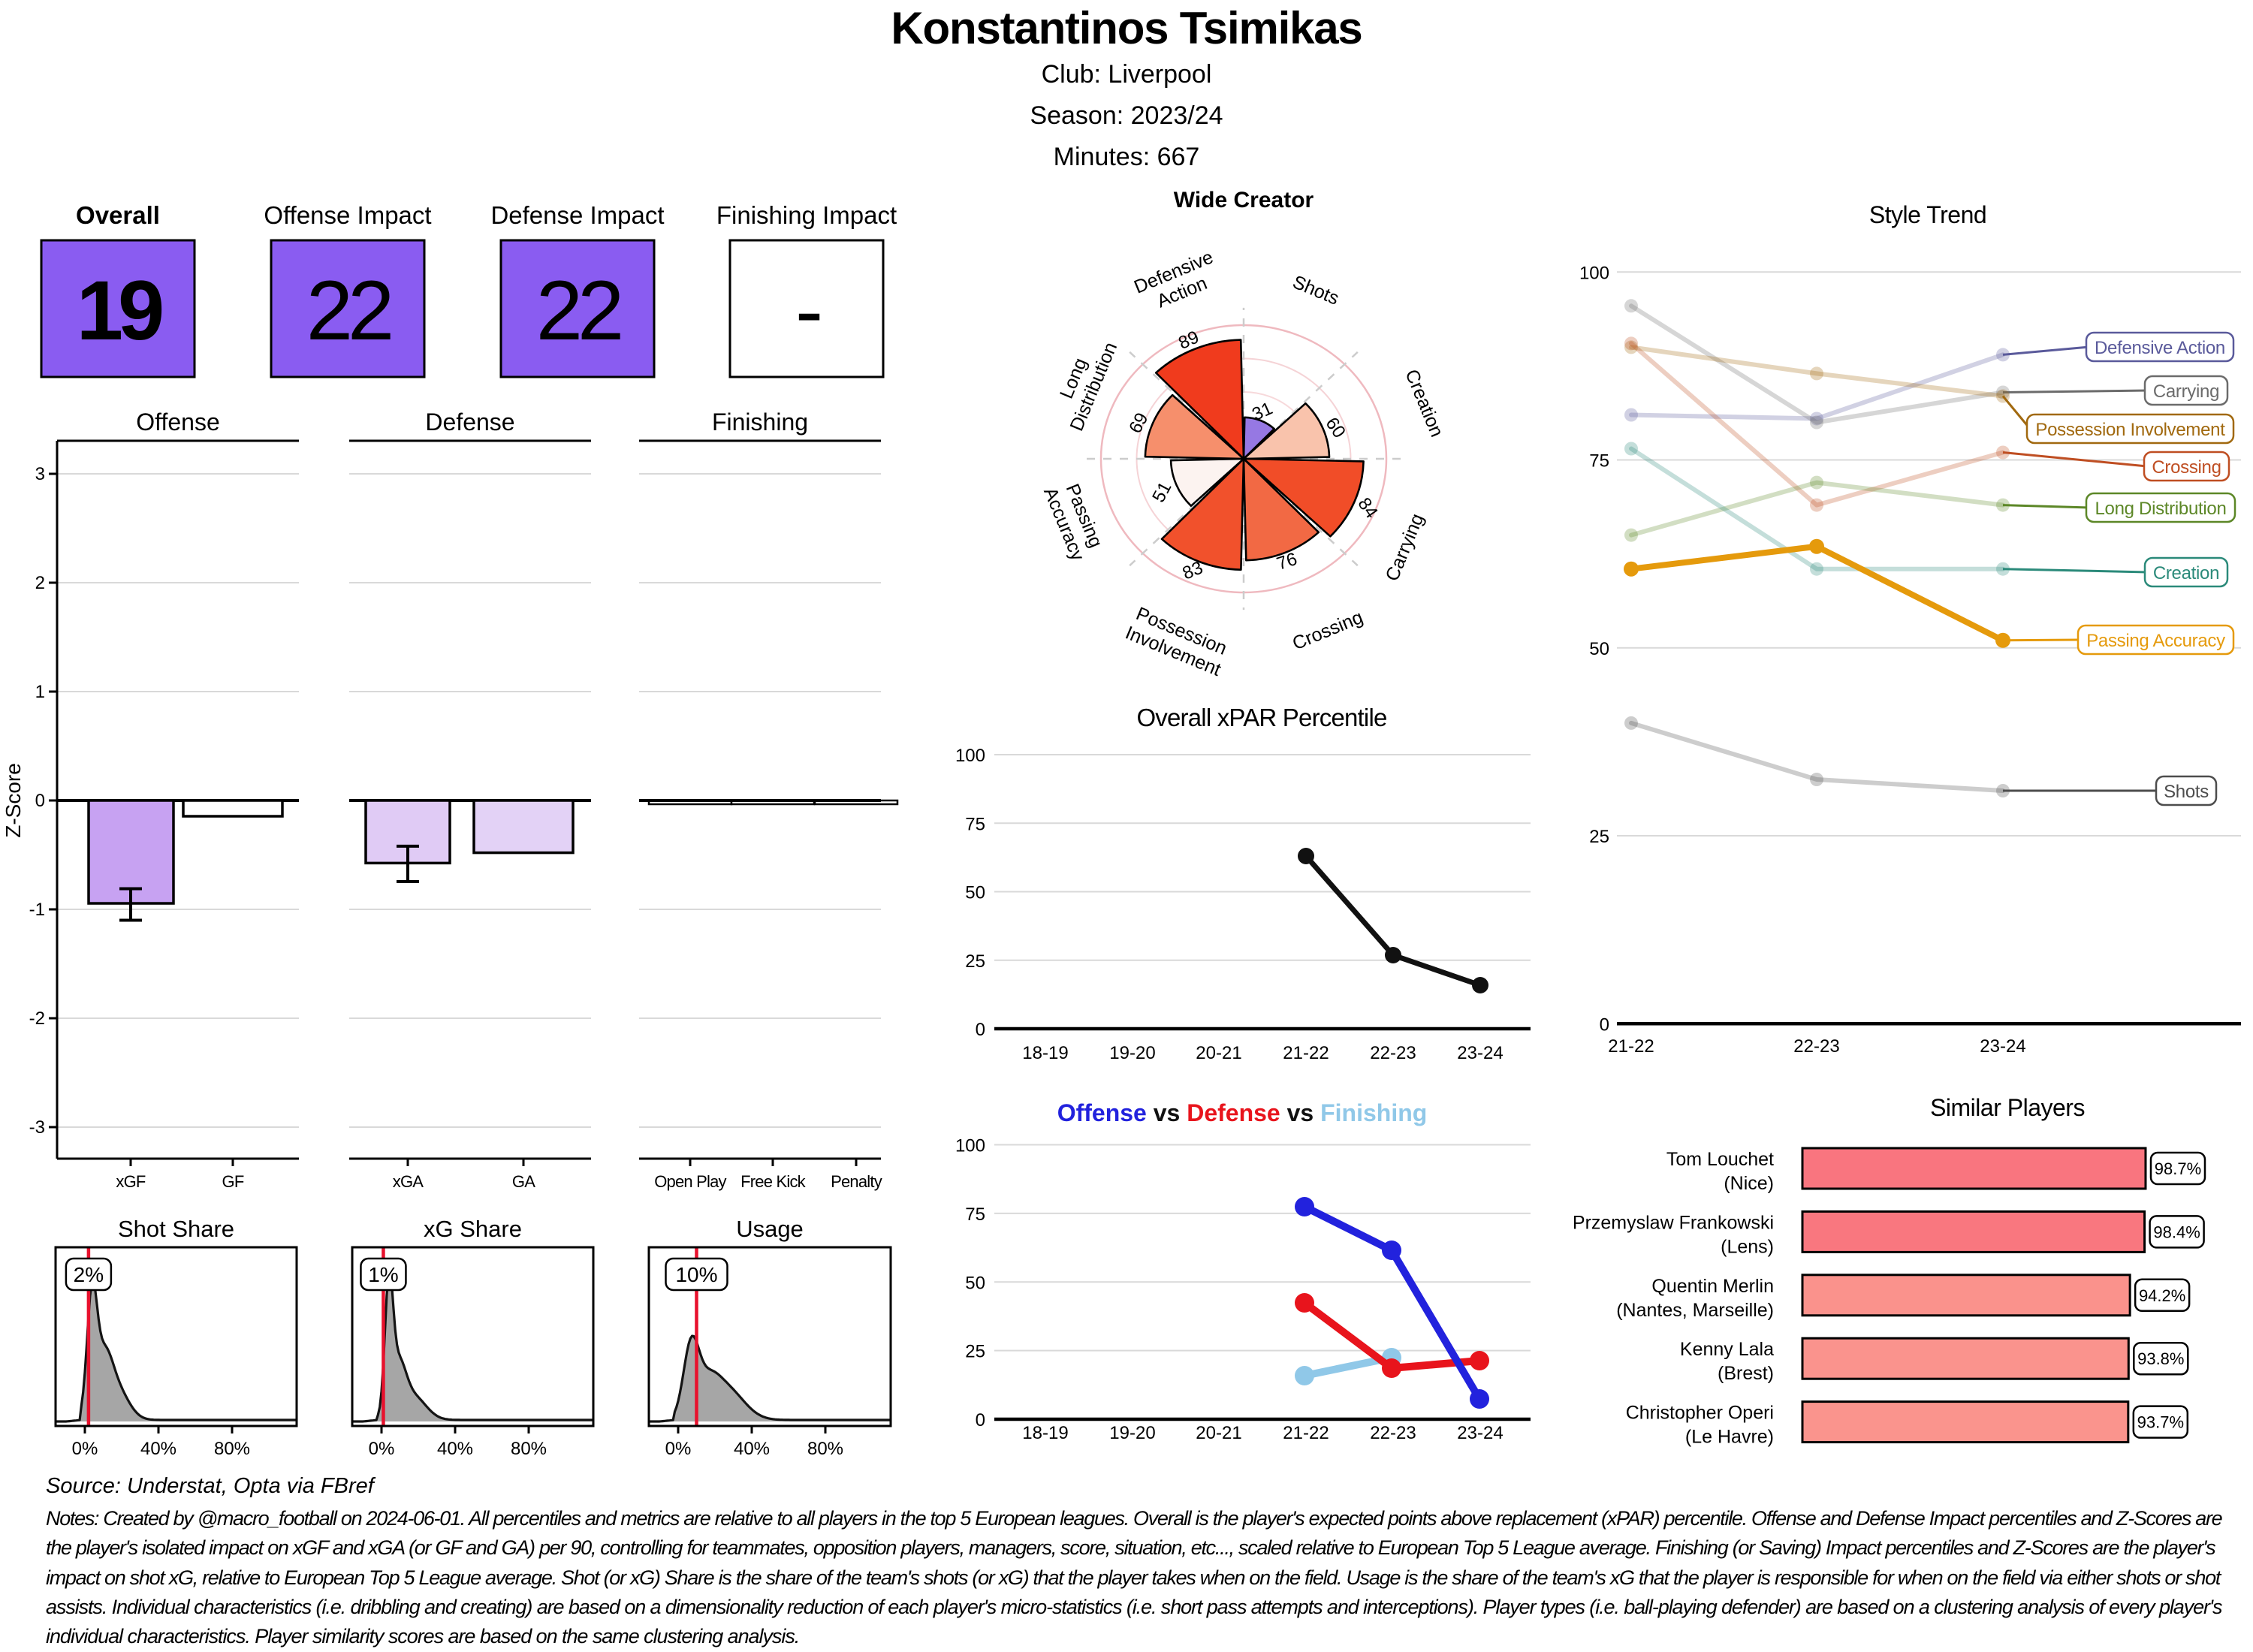 The width and height of the screenshot is (2253, 1652). Describe the element at coordinates (2178, 1168) in the screenshot. I see `svg-text: 98.7%` at that location.